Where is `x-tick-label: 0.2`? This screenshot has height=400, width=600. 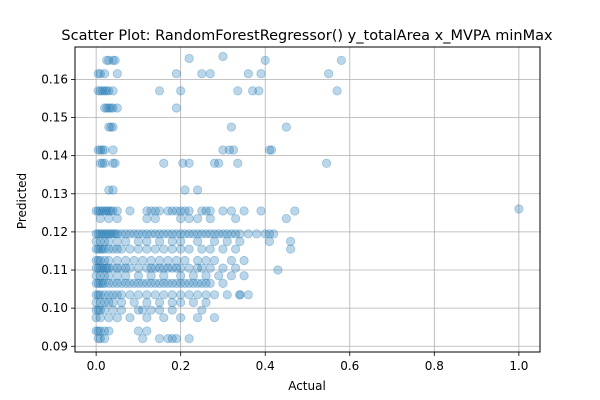
x-tick-label: 0.2 is located at coordinates (180, 366).